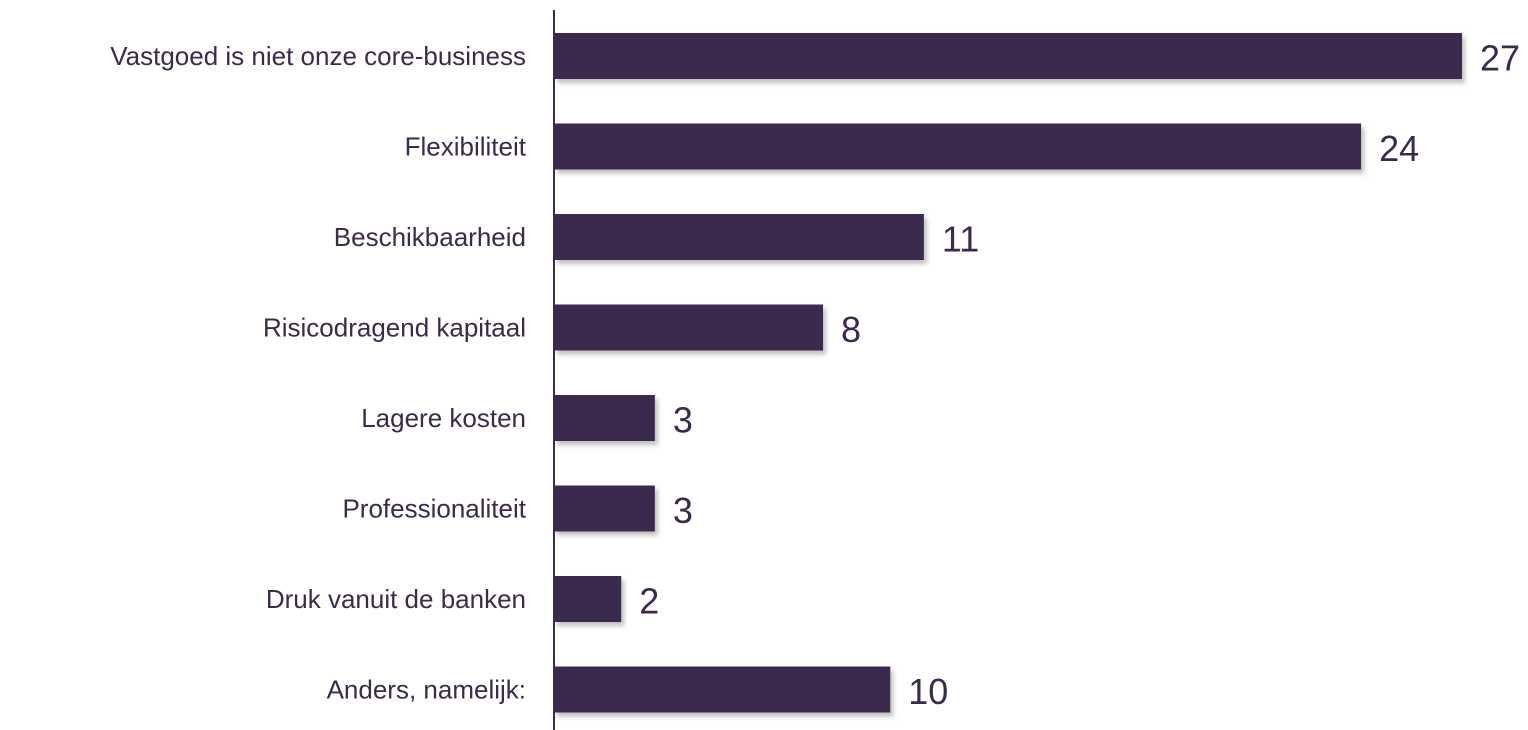  Describe the element at coordinates (394, 328) in the screenshot. I see `category-label: Risicodragend kapitaal` at that location.